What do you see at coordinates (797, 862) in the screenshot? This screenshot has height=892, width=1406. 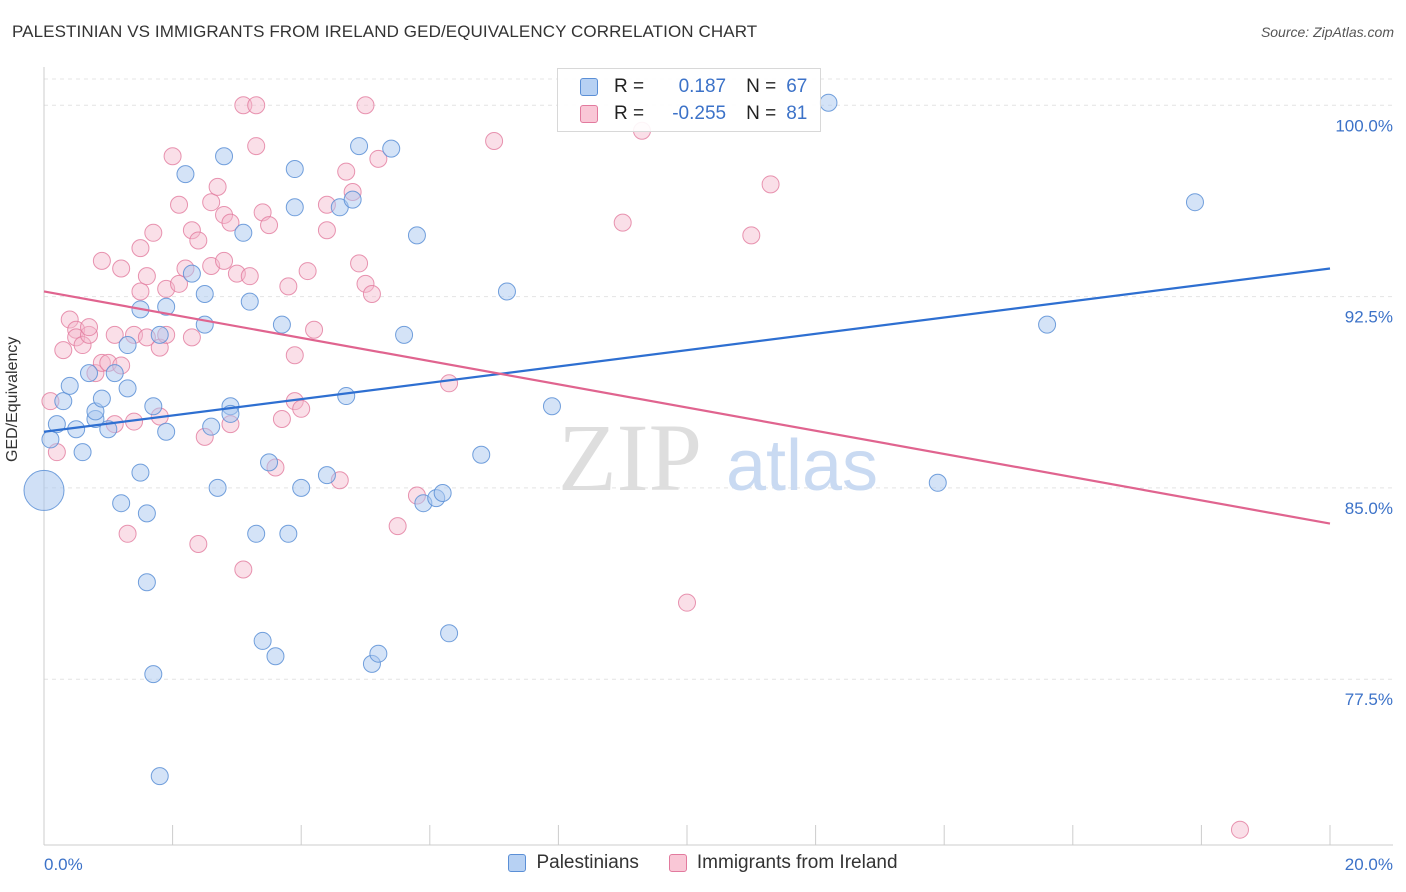 I see `legend-label: Immigrants from Ireland` at bounding box center [797, 862].